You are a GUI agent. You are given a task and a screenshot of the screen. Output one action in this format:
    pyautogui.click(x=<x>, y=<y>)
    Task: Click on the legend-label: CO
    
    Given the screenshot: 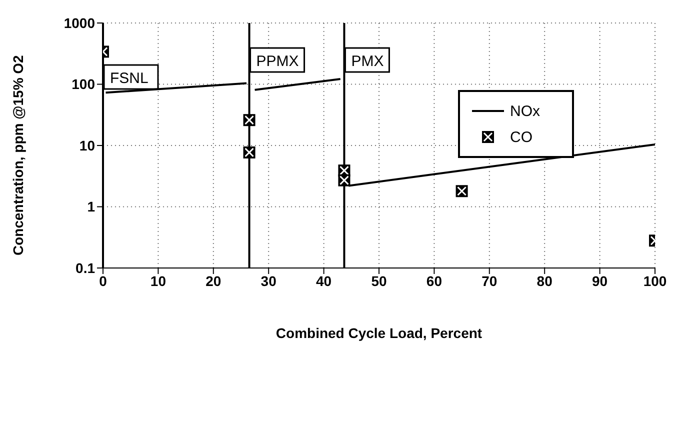 What is the action you would take?
    pyautogui.click(x=521, y=137)
    